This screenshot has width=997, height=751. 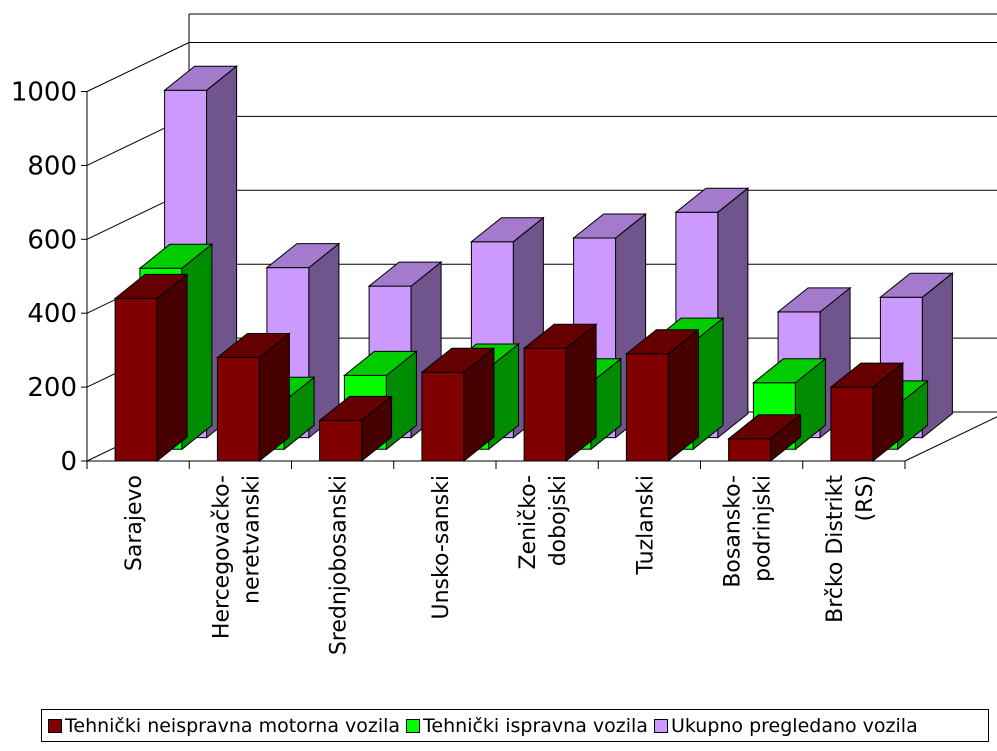 I want to click on x-tick-label: Bosansko-, so click(x=733, y=531).